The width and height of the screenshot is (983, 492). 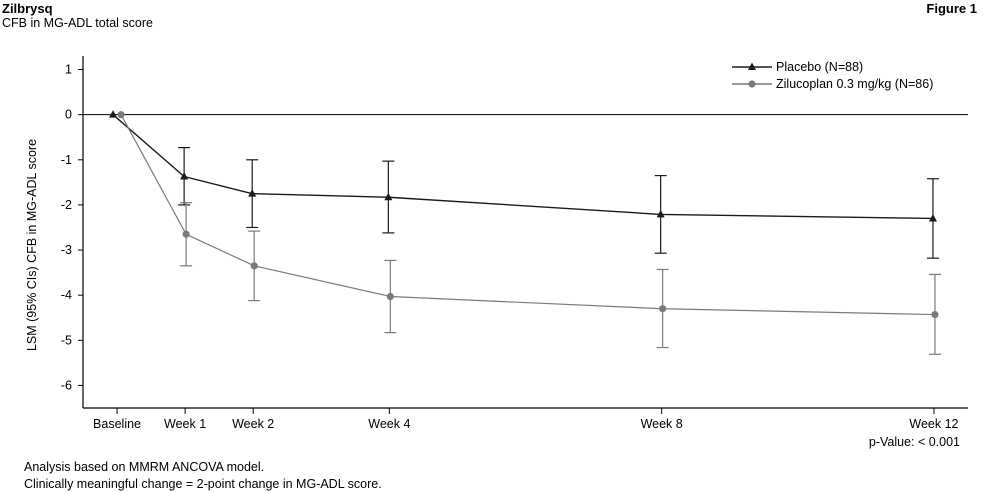 I want to click on y-tick-label: -1, so click(x=66, y=160).